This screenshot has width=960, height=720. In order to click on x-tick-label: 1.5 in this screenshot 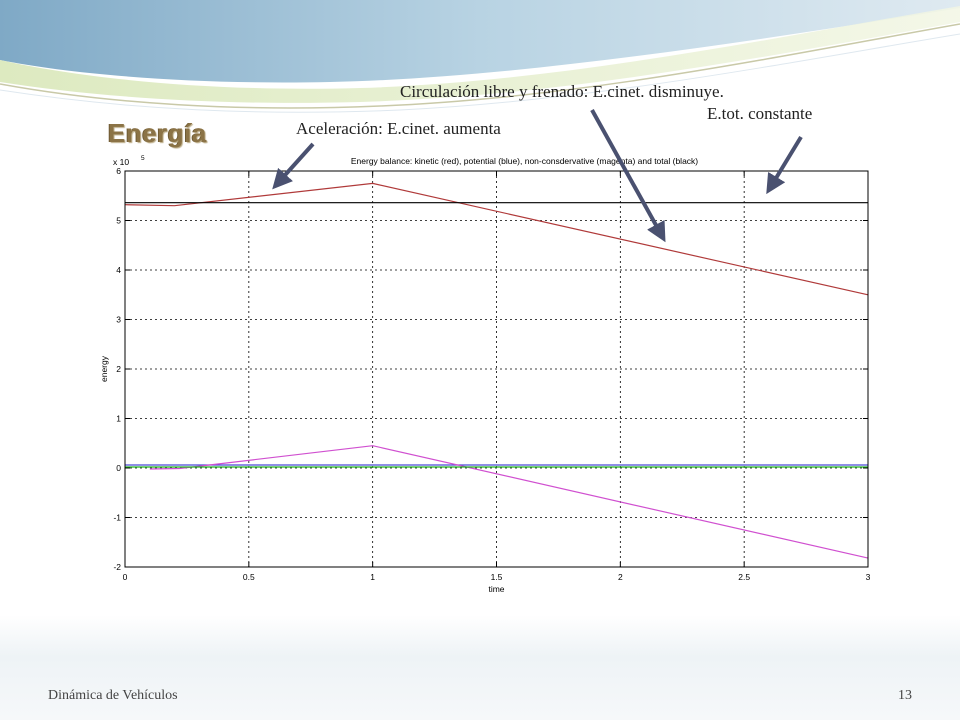, I will do `click(497, 577)`.